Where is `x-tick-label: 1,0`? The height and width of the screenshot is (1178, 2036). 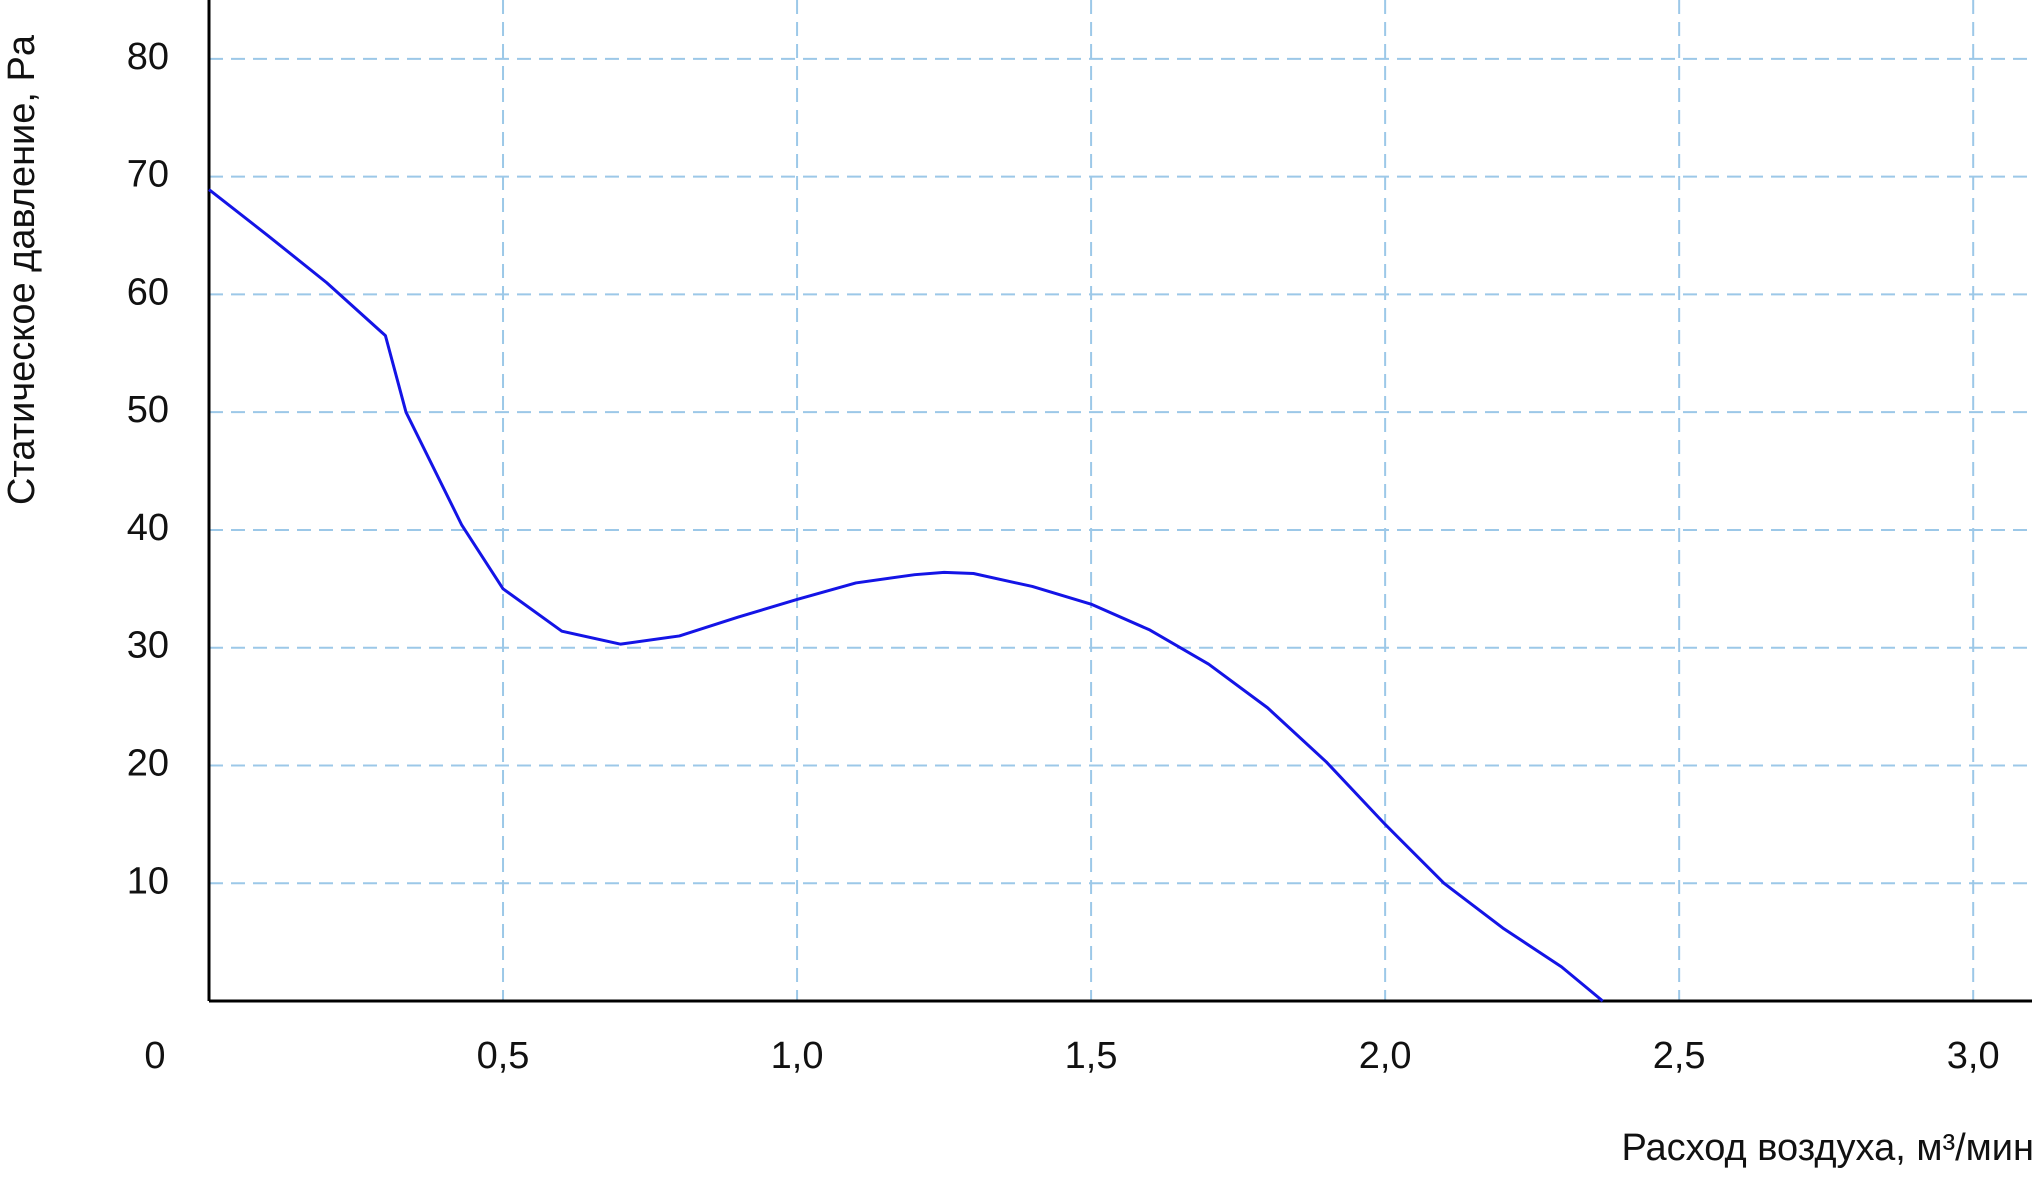
x-tick-label: 1,0 is located at coordinates (797, 1056).